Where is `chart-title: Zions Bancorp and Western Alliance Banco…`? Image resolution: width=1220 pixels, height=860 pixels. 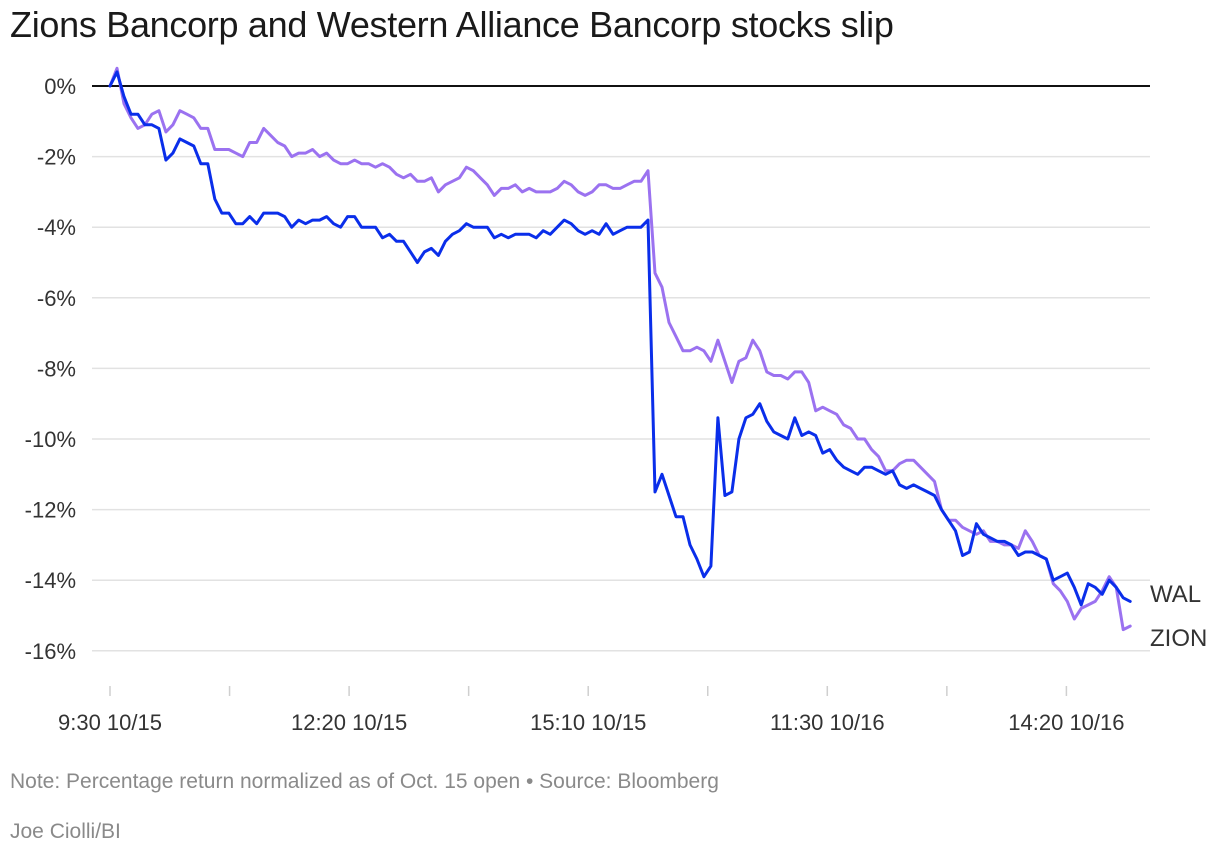
chart-title: Zions Bancorp and Western Alliance Banco… is located at coordinates (452, 24).